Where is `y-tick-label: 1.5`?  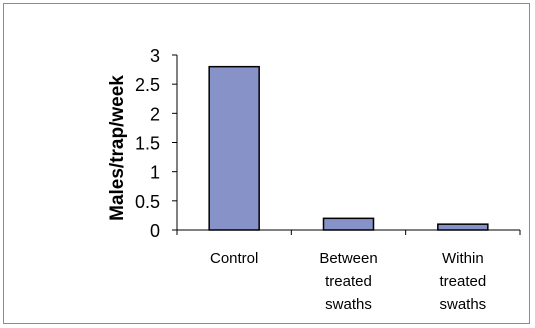 y-tick-label: 1.5 is located at coordinates (147, 144).